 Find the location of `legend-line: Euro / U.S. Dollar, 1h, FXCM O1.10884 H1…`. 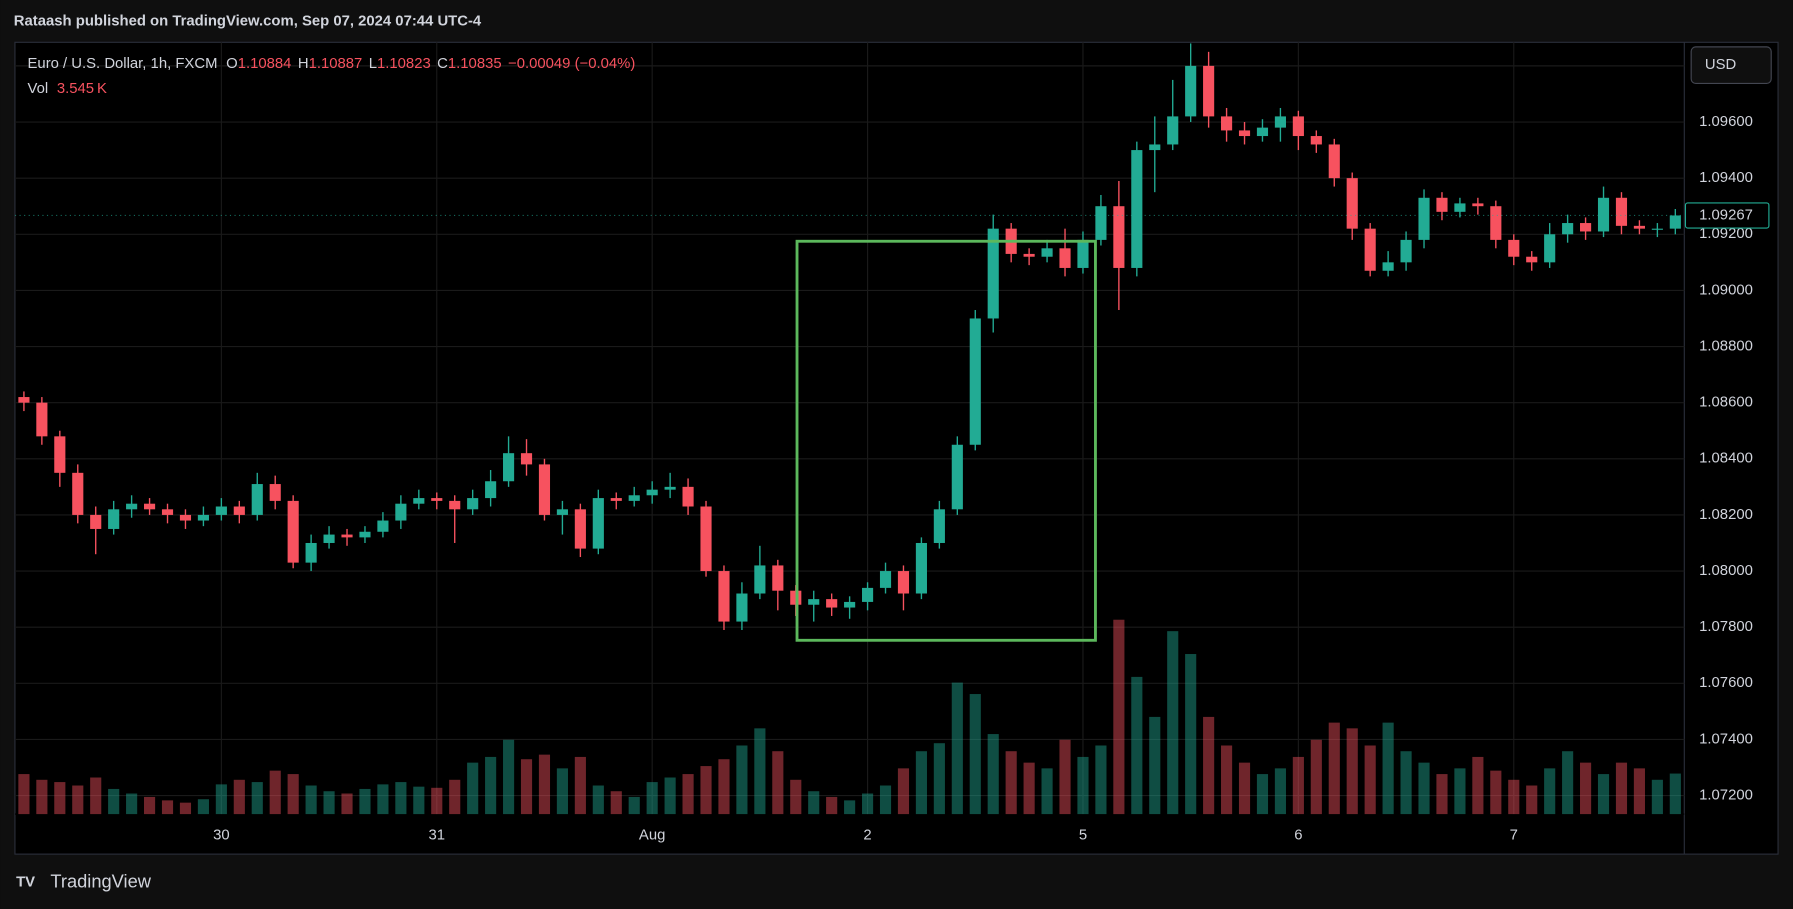

legend-line: Euro / U.S. Dollar, 1h, FXCM O1.10884 H1… is located at coordinates (332, 64).